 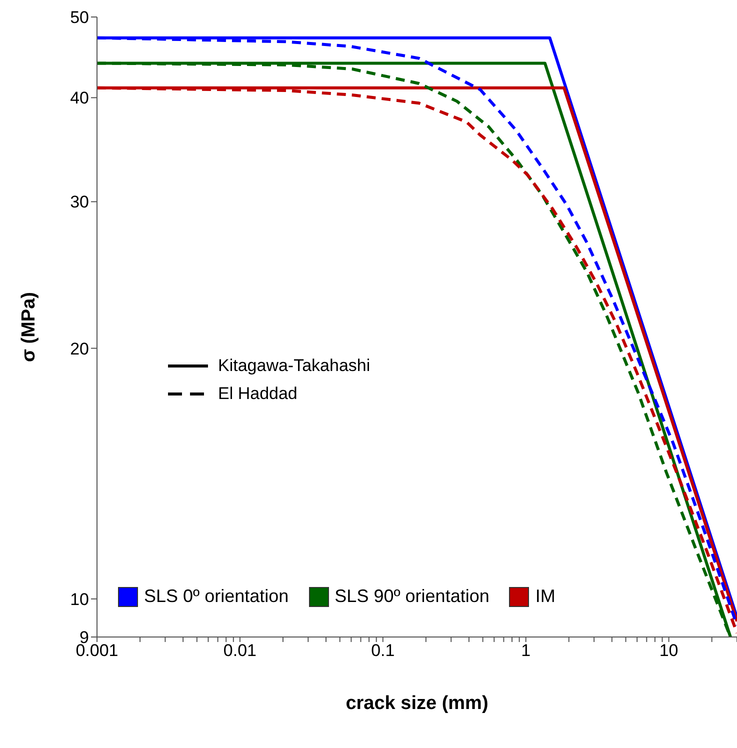 I want to click on legend-label: SLS 0º orientation, so click(x=216, y=596).